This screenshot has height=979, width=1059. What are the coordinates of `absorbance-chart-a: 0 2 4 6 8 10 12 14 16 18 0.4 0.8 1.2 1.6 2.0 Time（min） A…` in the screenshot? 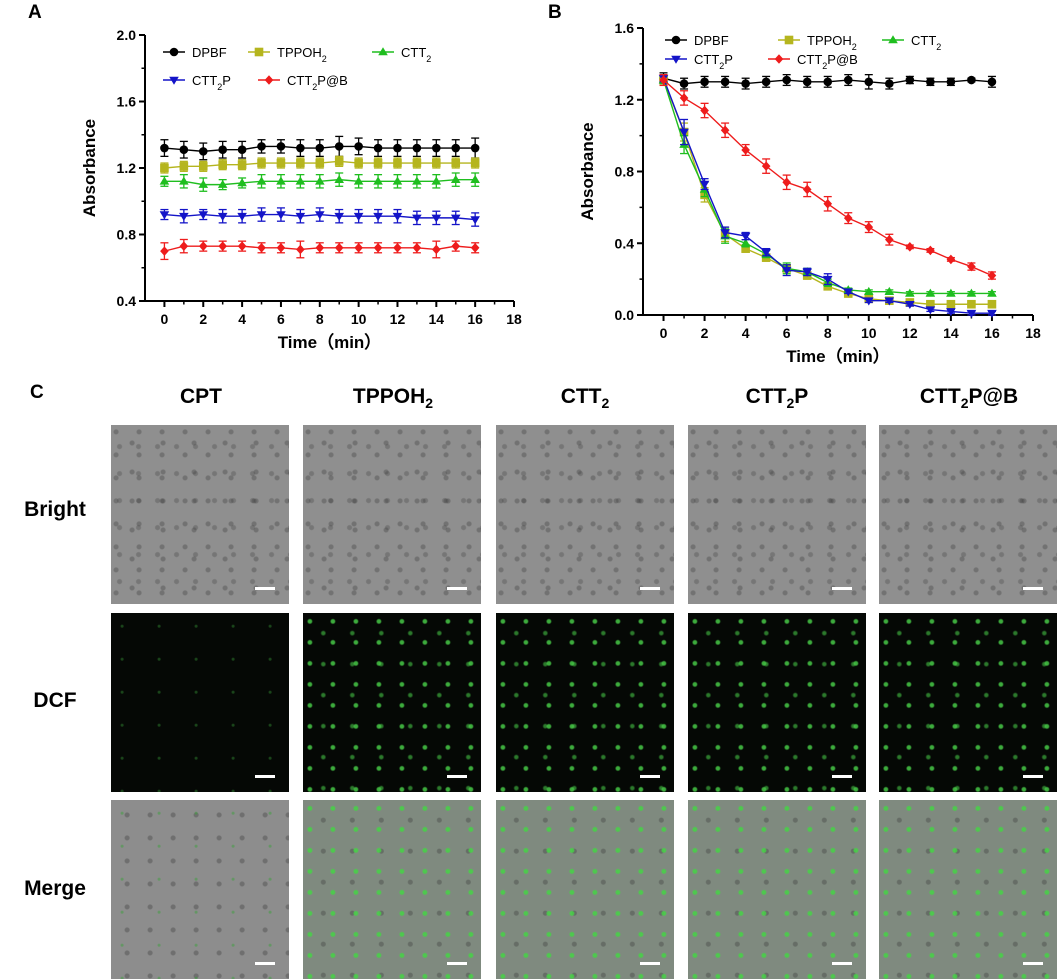 It's located at (301, 189).